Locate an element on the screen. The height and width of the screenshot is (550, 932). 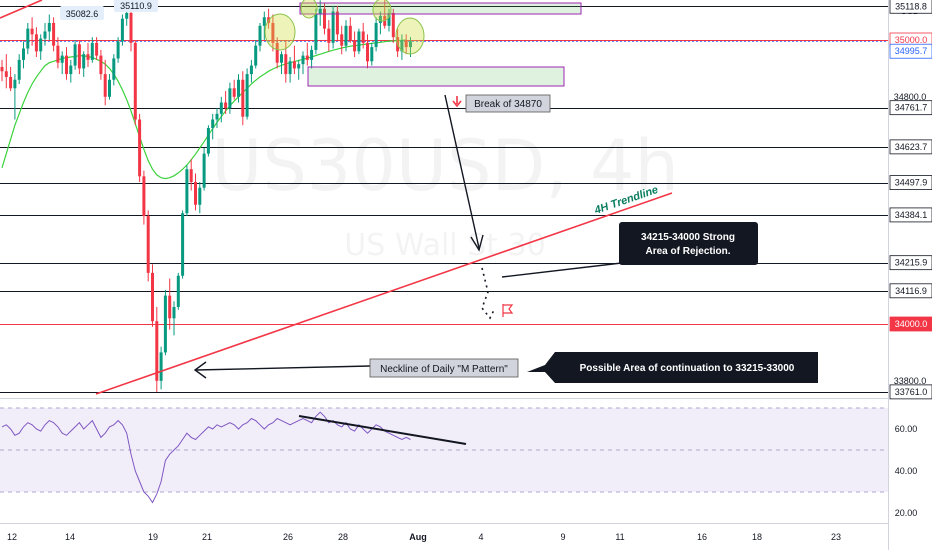
price-tag-label: 34497.9 is located at coordinates (911, 183).